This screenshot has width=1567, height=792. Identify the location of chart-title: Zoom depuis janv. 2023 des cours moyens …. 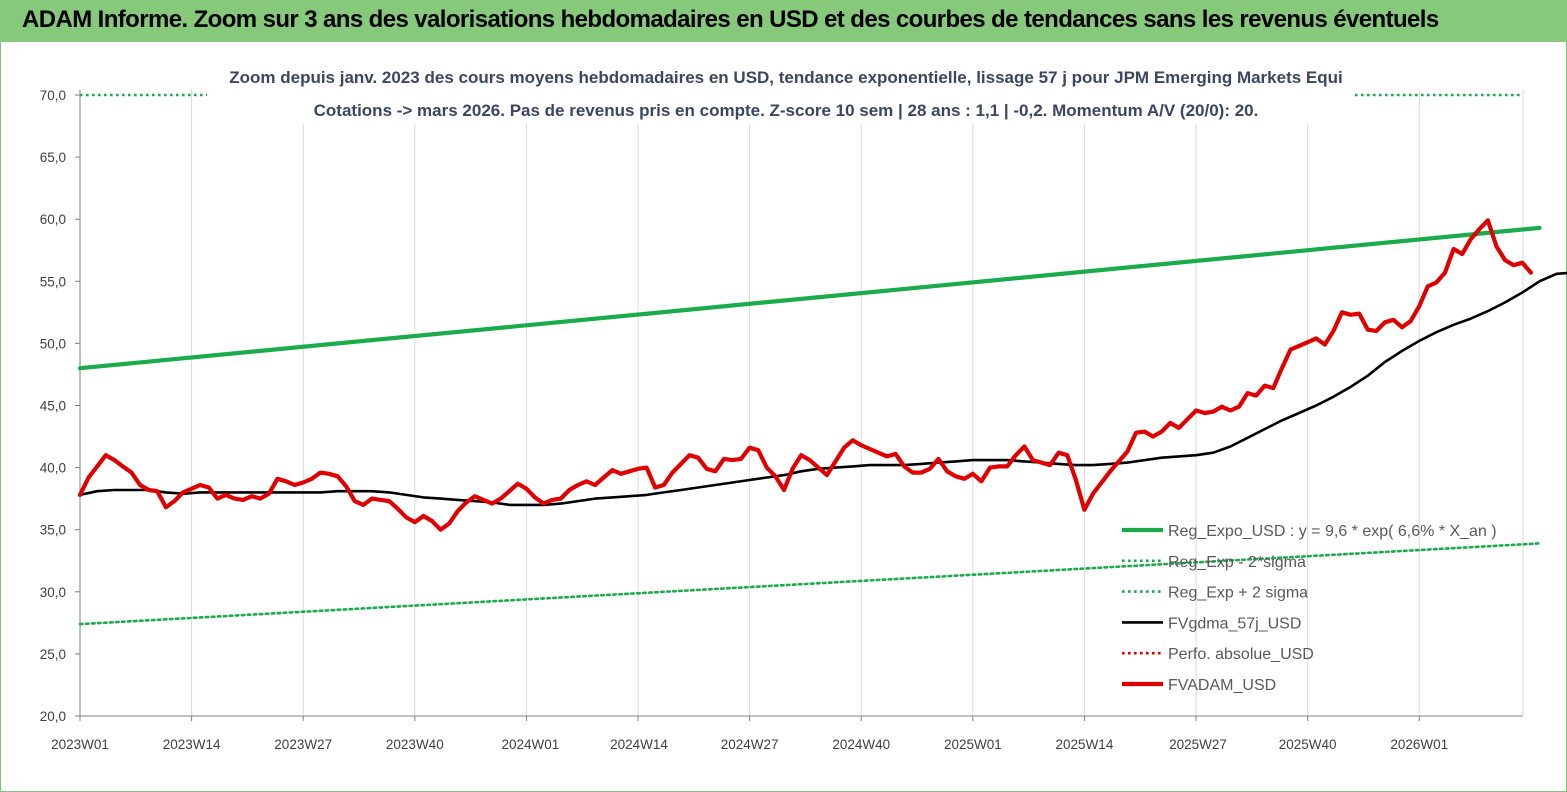
(786, 77).